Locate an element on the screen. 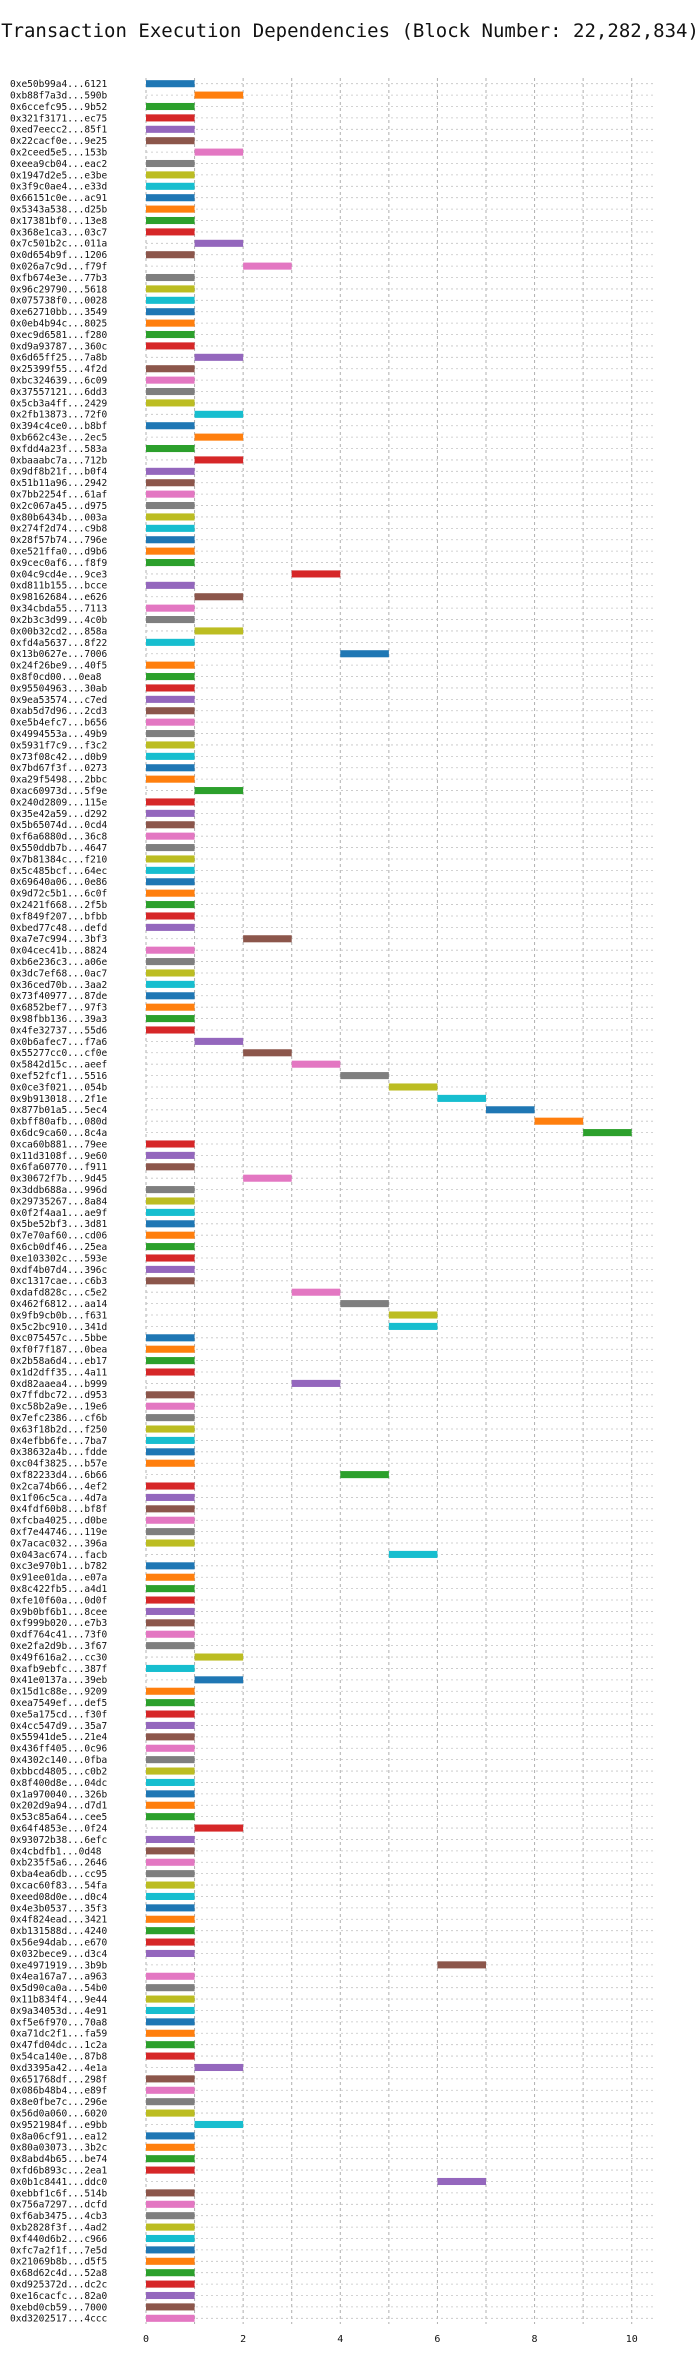 The height and width of the screenshot is (2364, 700). transaction-label: 0x436ff405...0c96 is located at coordinates (59, 1749).